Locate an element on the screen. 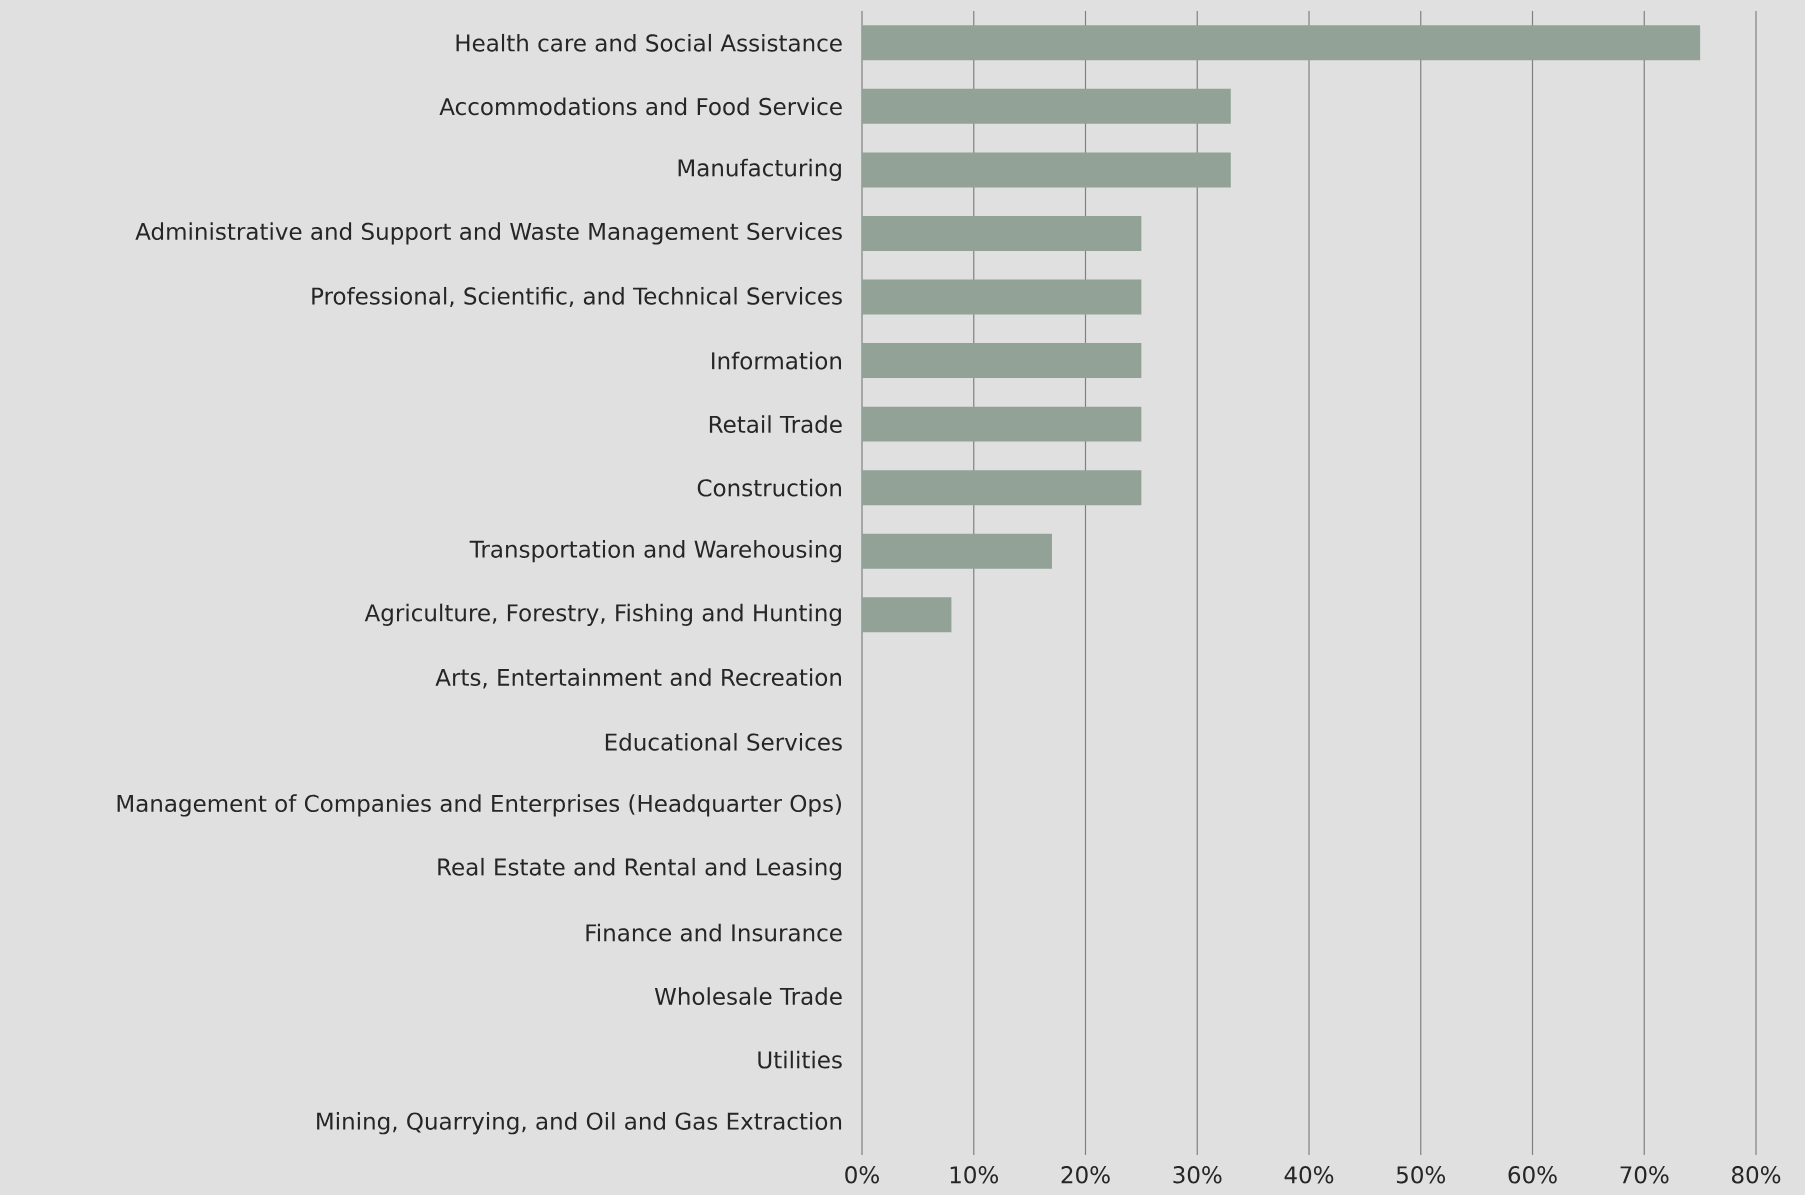 The height and width of the screenshot is (1195, 1805). y-tick-label: Transportation and Warehousing is located at coordinates (655, 551).